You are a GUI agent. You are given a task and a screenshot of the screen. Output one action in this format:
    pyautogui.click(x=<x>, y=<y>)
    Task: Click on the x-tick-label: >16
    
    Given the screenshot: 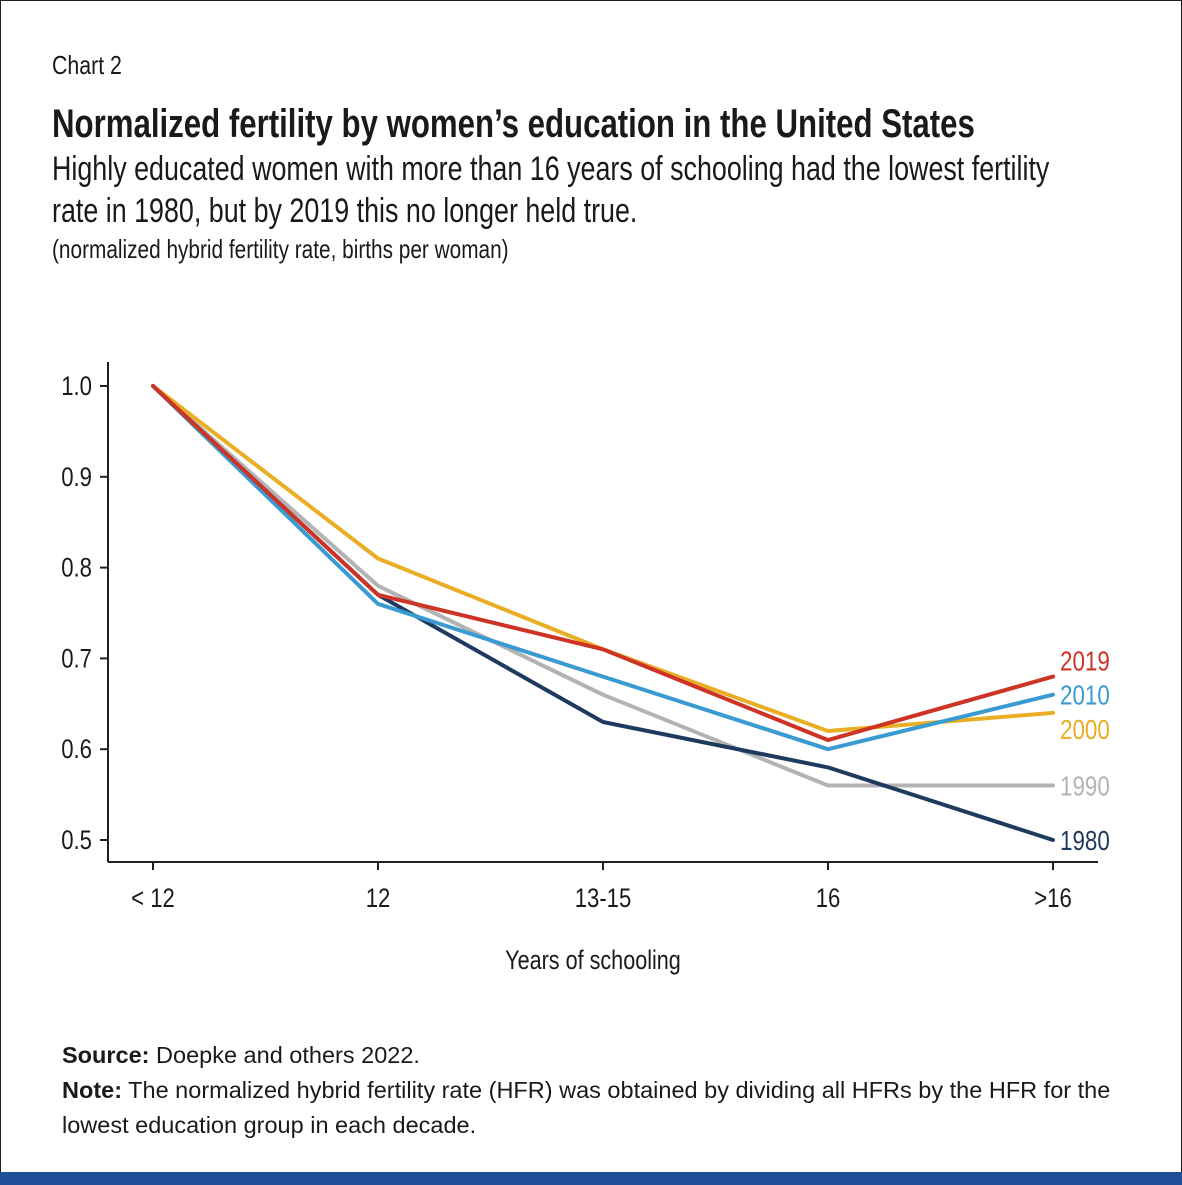 What is the action you would take?
    pyautogui.click(x=1053, y=899)
    